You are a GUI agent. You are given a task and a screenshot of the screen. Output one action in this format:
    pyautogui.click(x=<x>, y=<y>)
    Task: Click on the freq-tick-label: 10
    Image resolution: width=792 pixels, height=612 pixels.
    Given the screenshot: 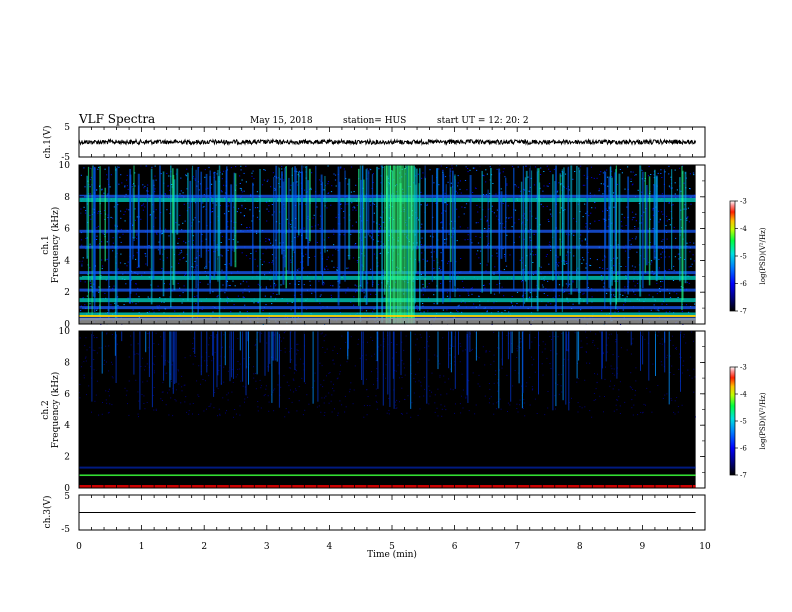 What is the action you would take?
    pyautogui.click(x=65, y=332)
    